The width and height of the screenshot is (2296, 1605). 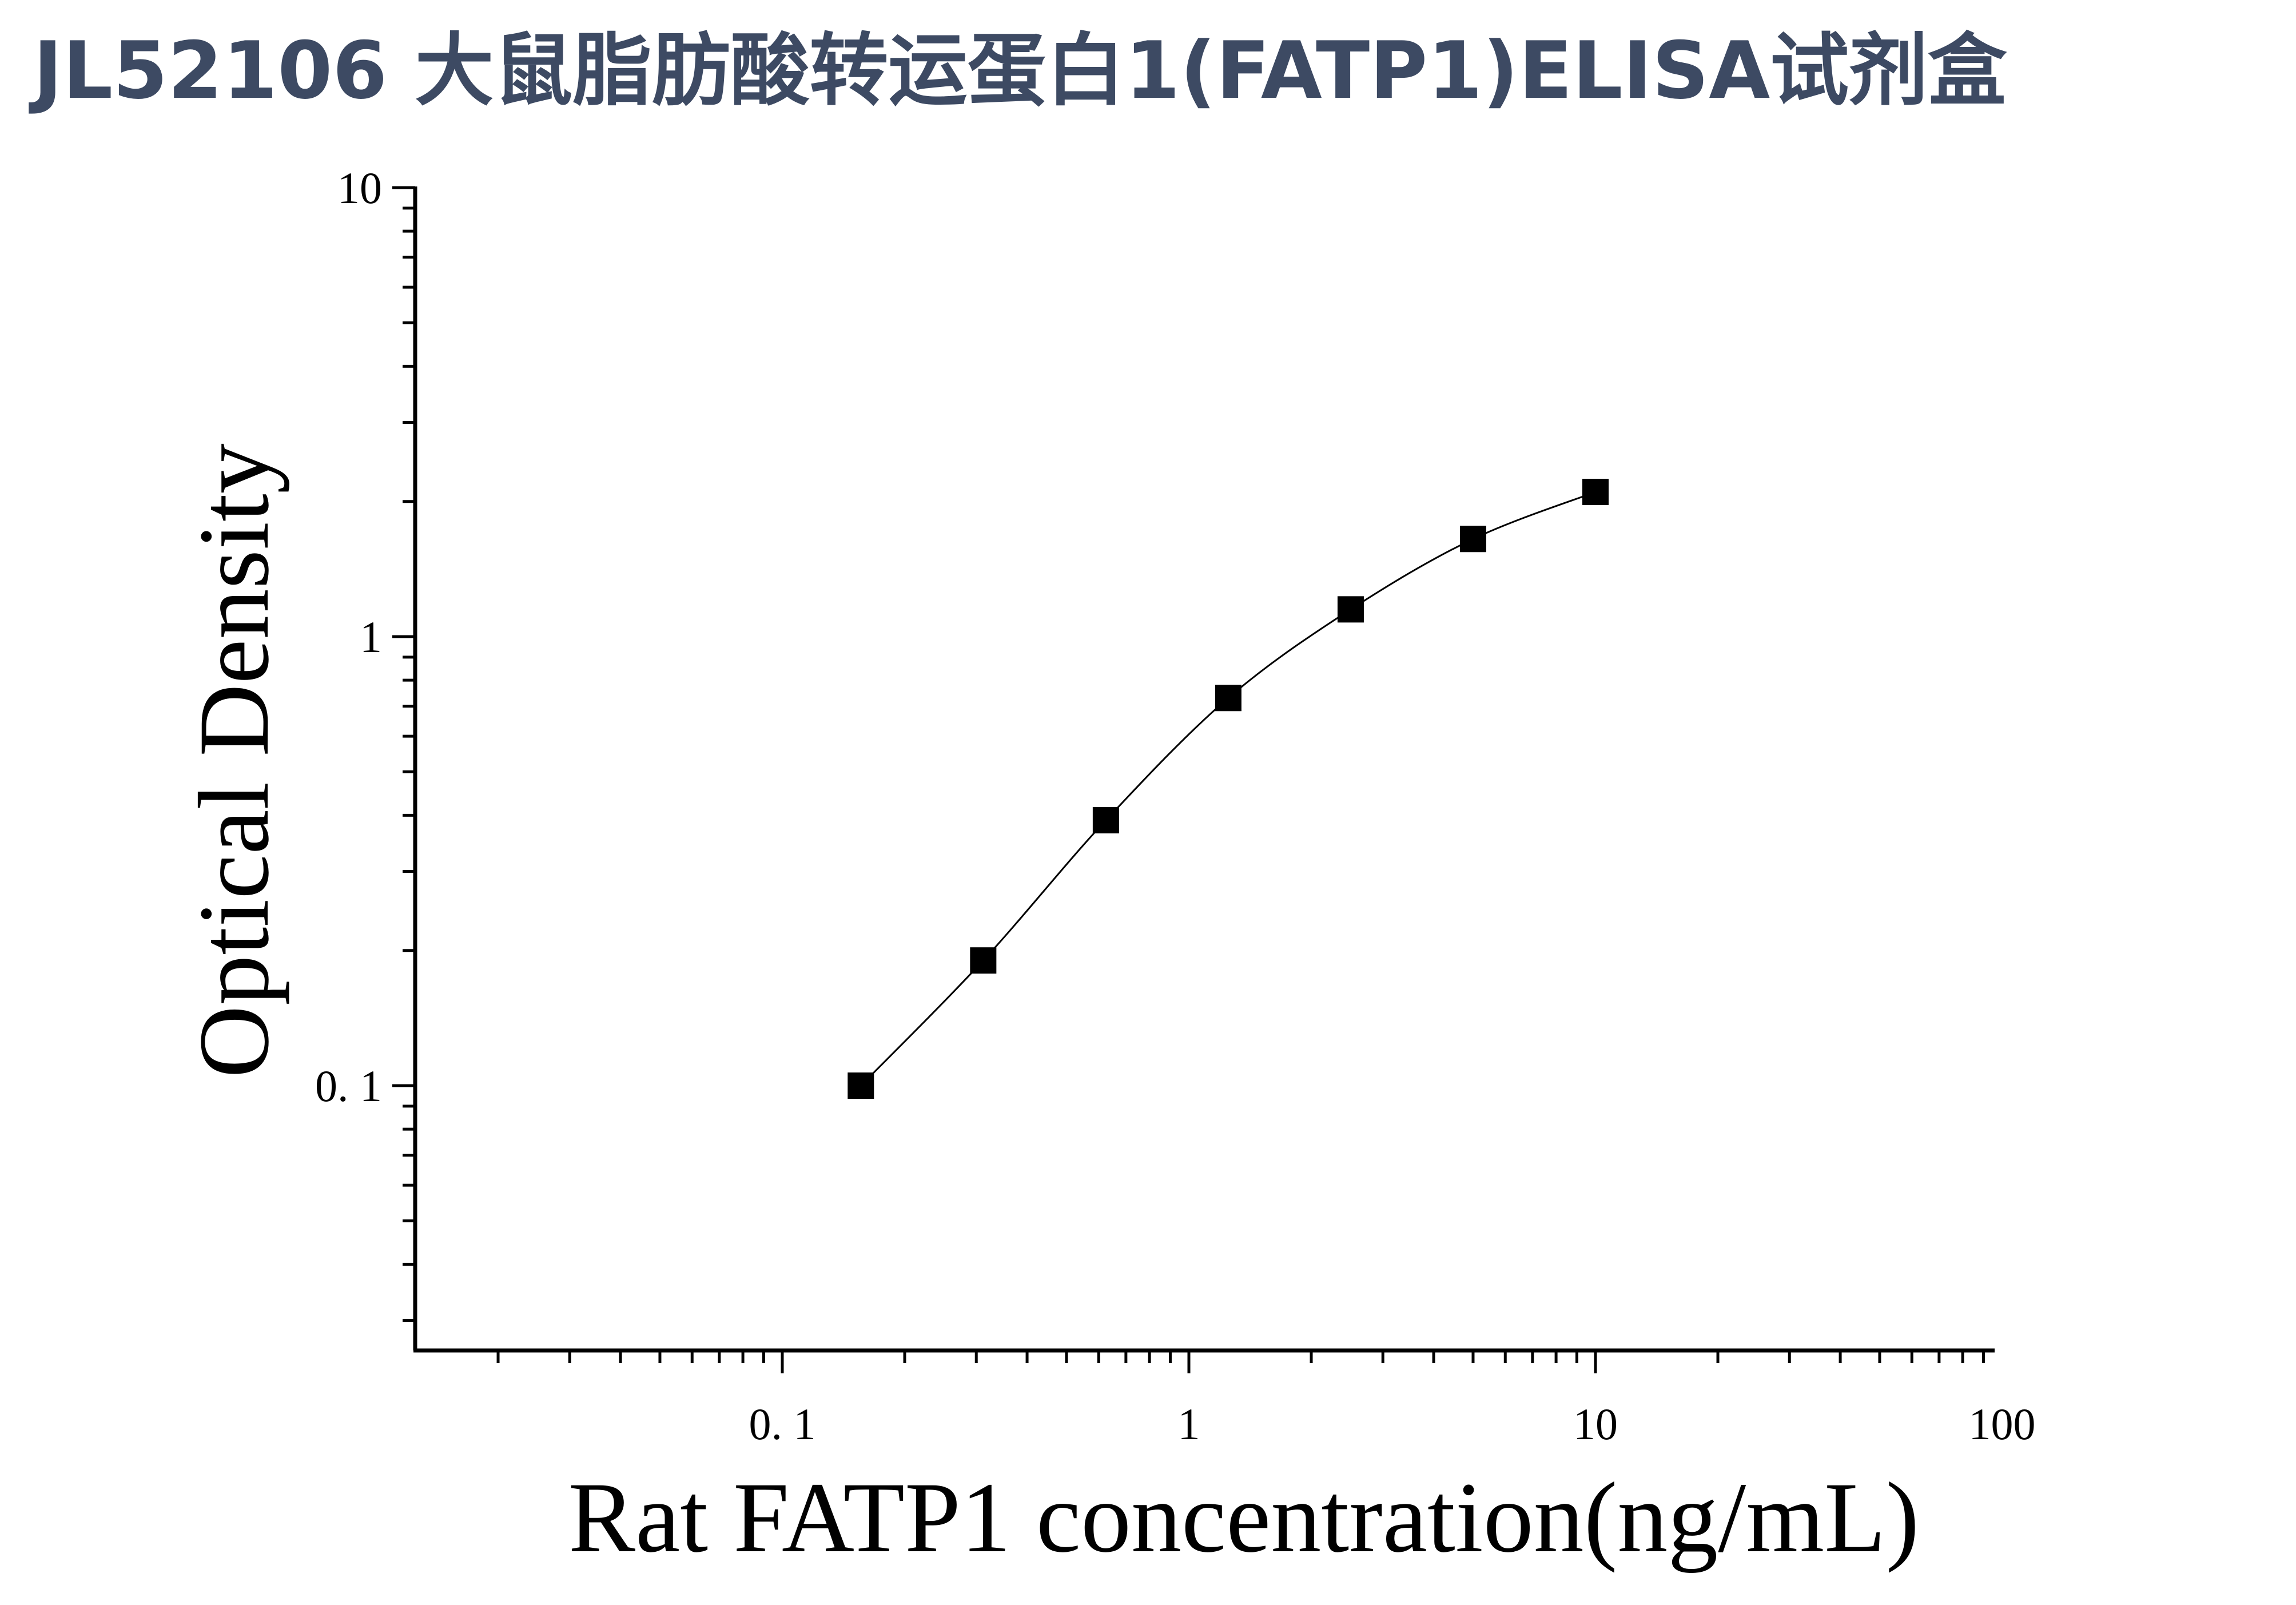 What do you see at coordinates (2002, 1424) in the screenshot?
I see `x-tick-label: 100` at bounding box center [2002, 1424].